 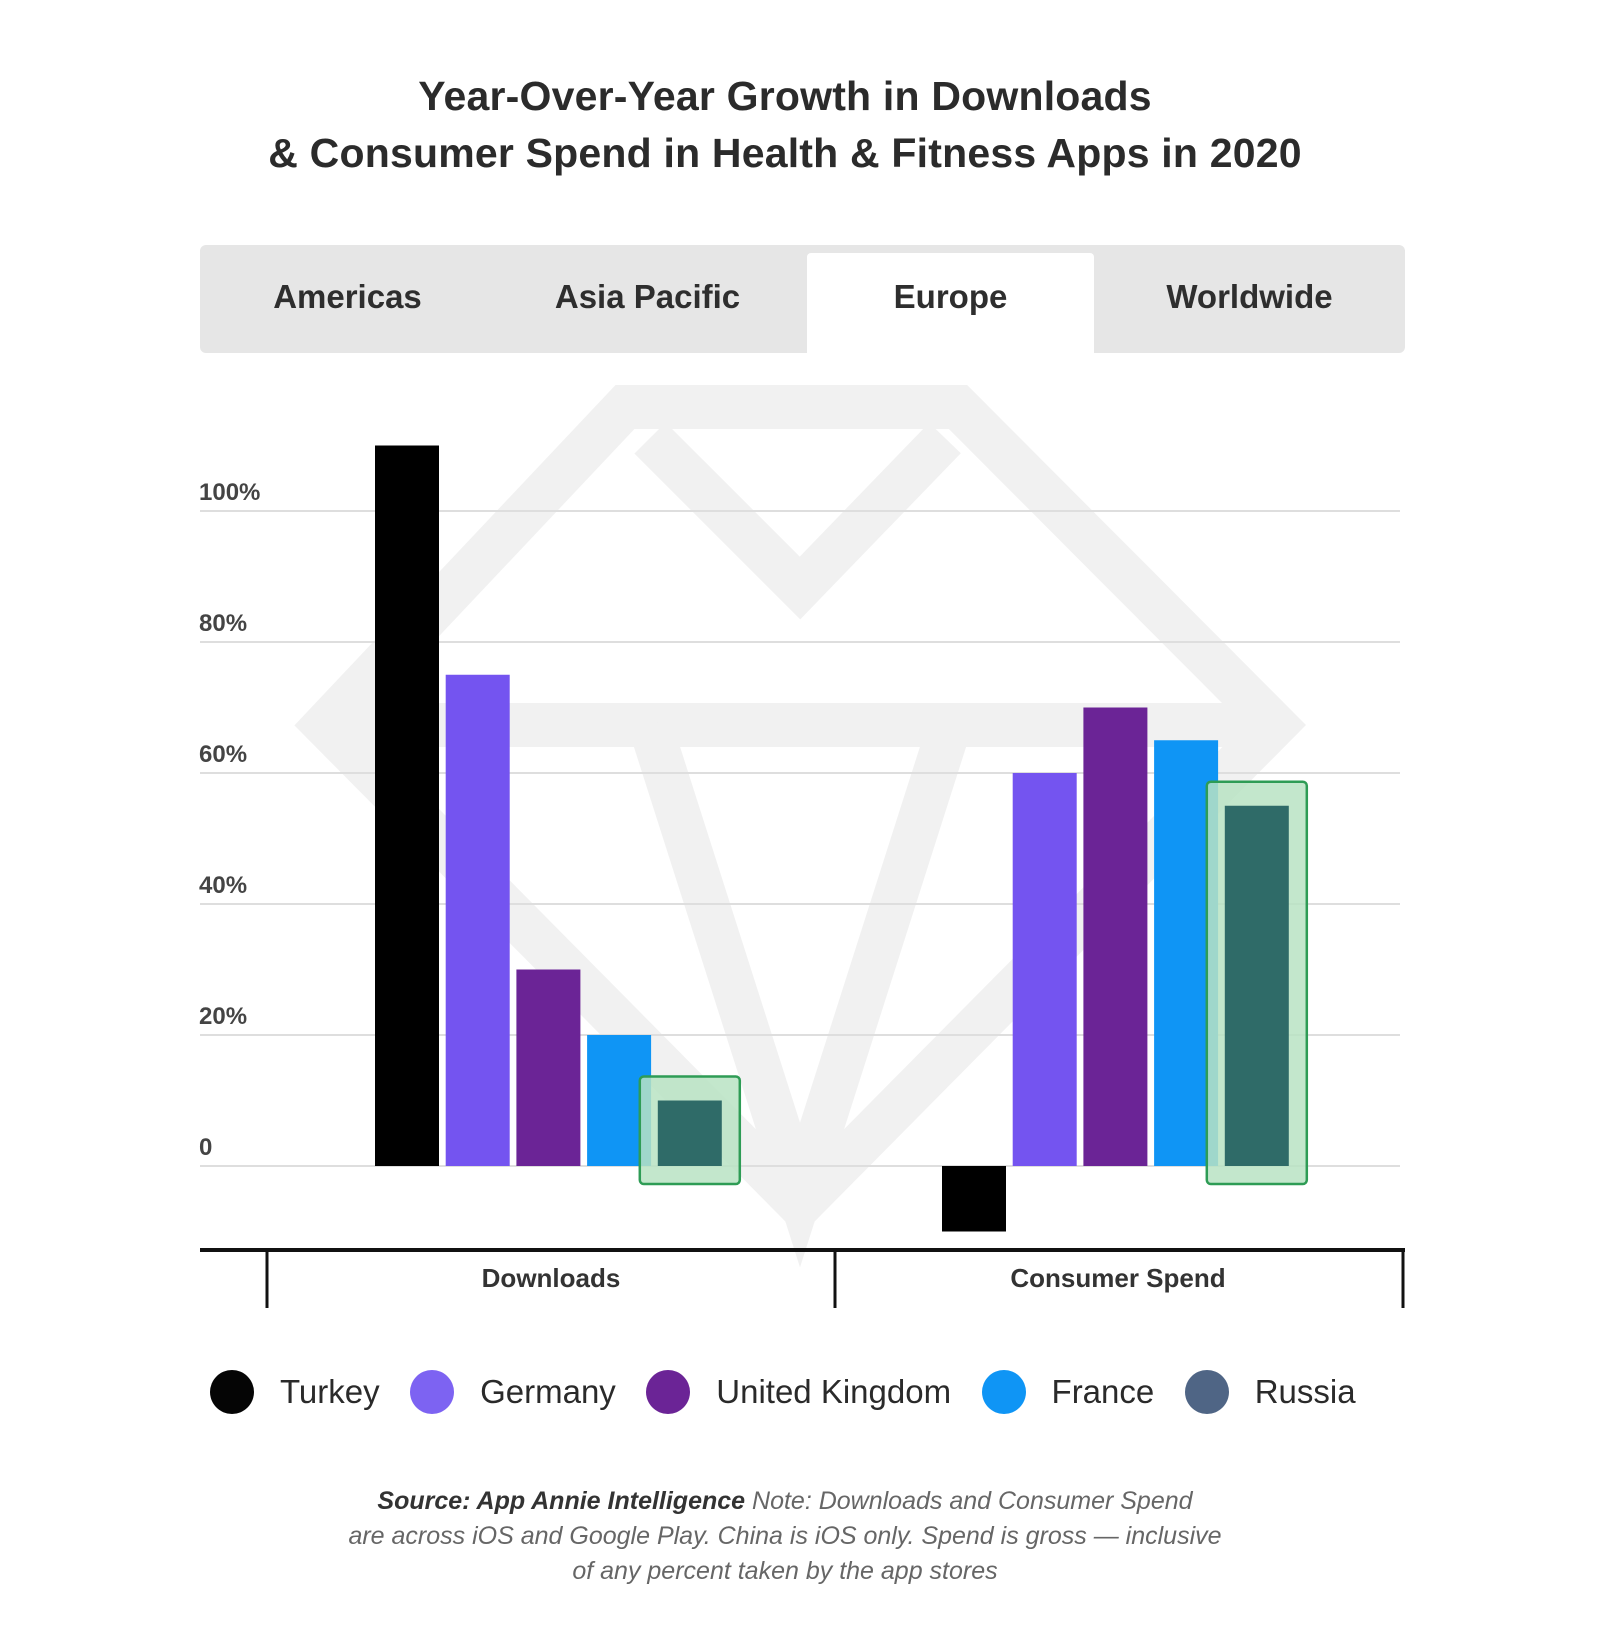 What do you see at coordinates (223, 1016) in the screenshot?
I see `y-tick-label: 20%` at bounding box center [223, 1016].